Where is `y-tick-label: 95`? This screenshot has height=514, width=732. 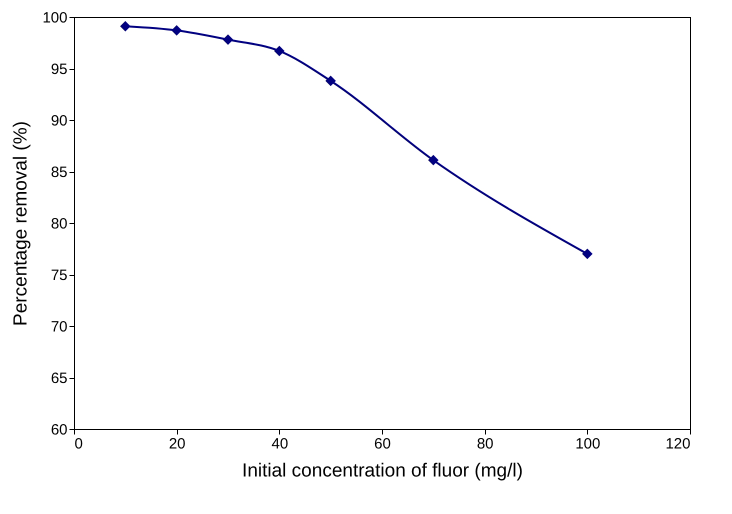 y-tick-label: 95 is located at coordinates (59, 69).